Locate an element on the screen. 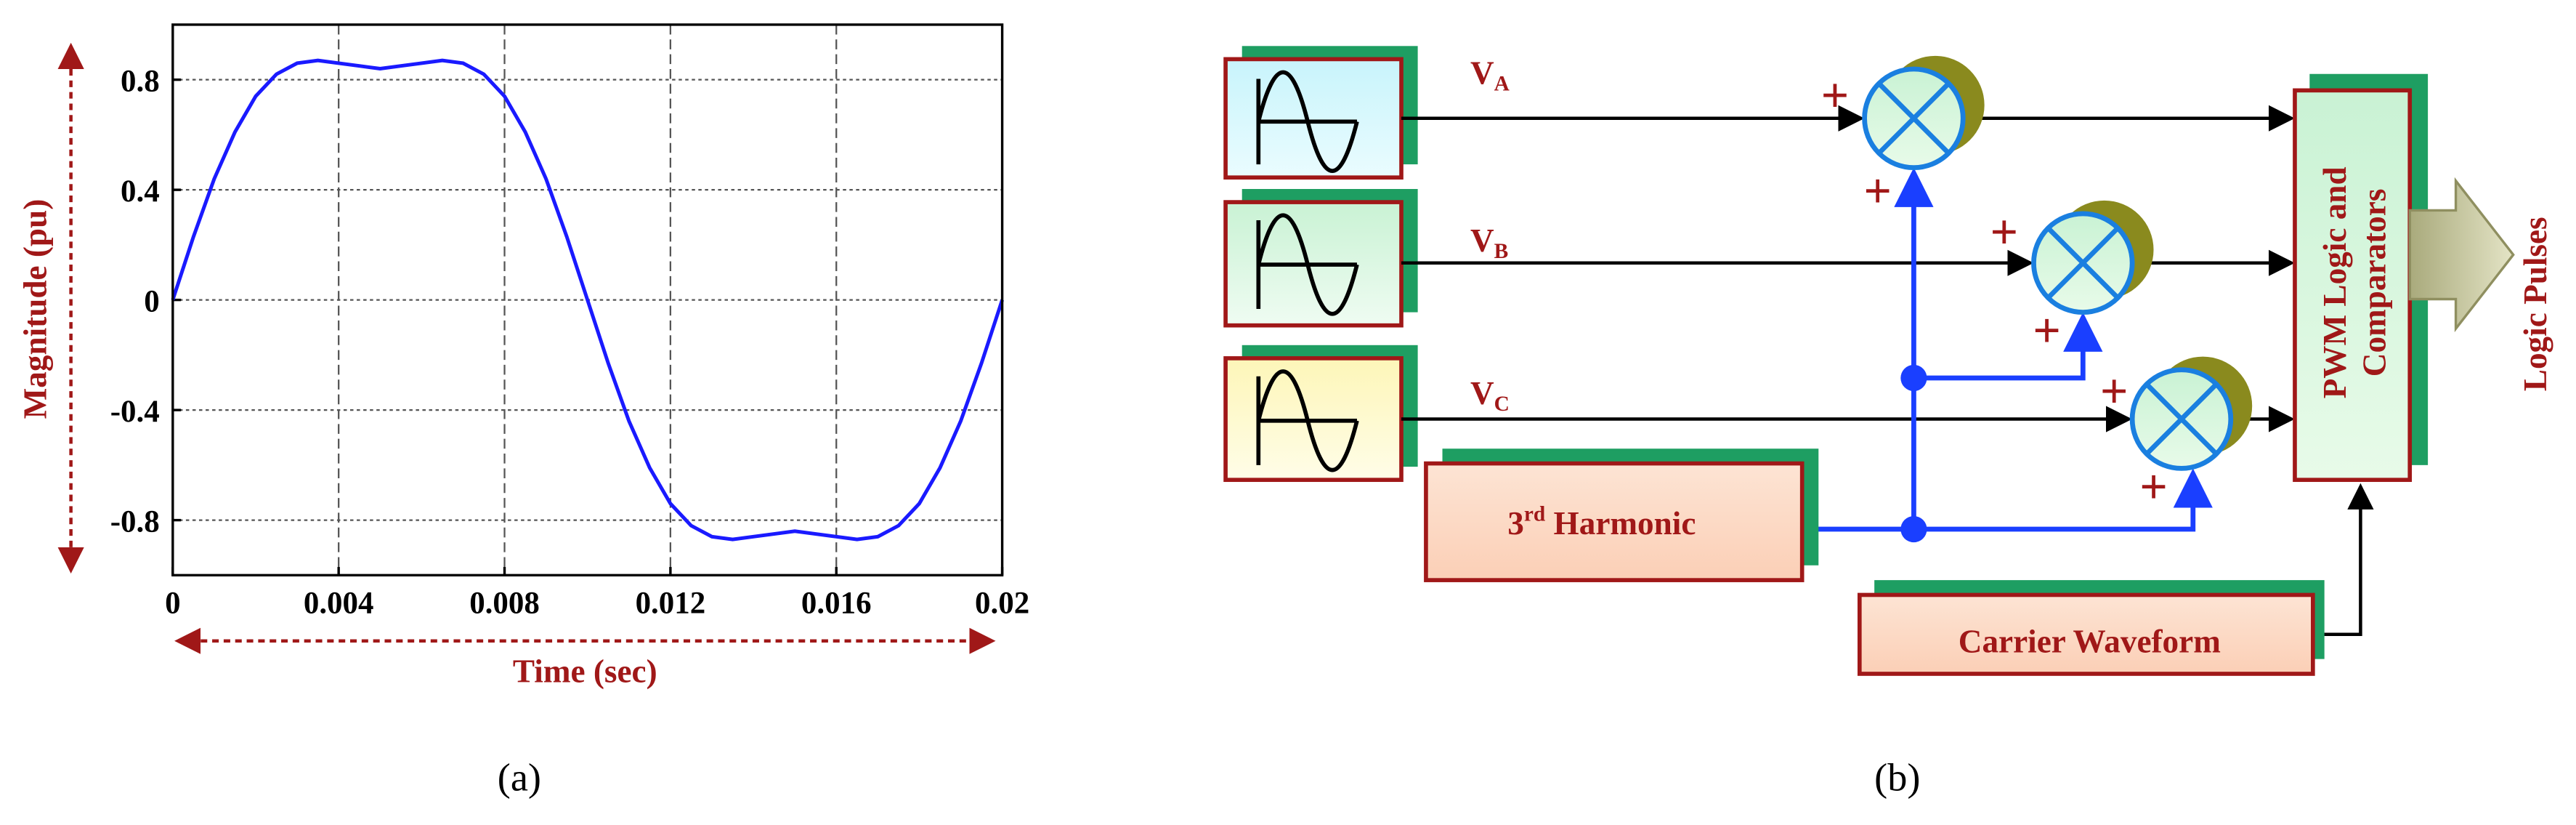 This screenshot has width=2576, height=825. y-tick-label: -0.8 is located at coordinates (135, 521).